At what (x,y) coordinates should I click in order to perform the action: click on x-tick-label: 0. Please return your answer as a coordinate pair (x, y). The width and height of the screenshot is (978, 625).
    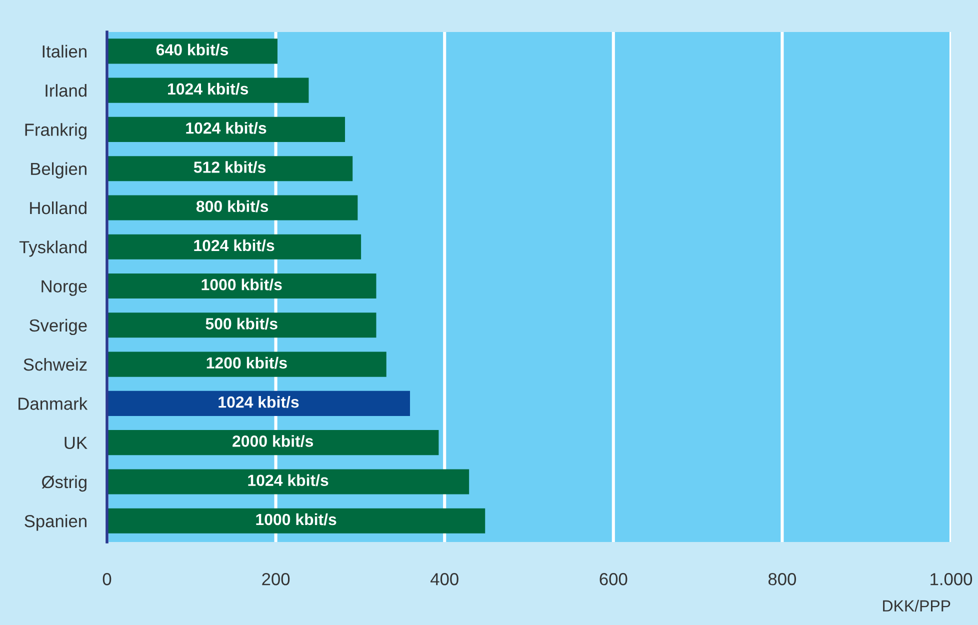
    Looking at the image, I should click on (107, 579).